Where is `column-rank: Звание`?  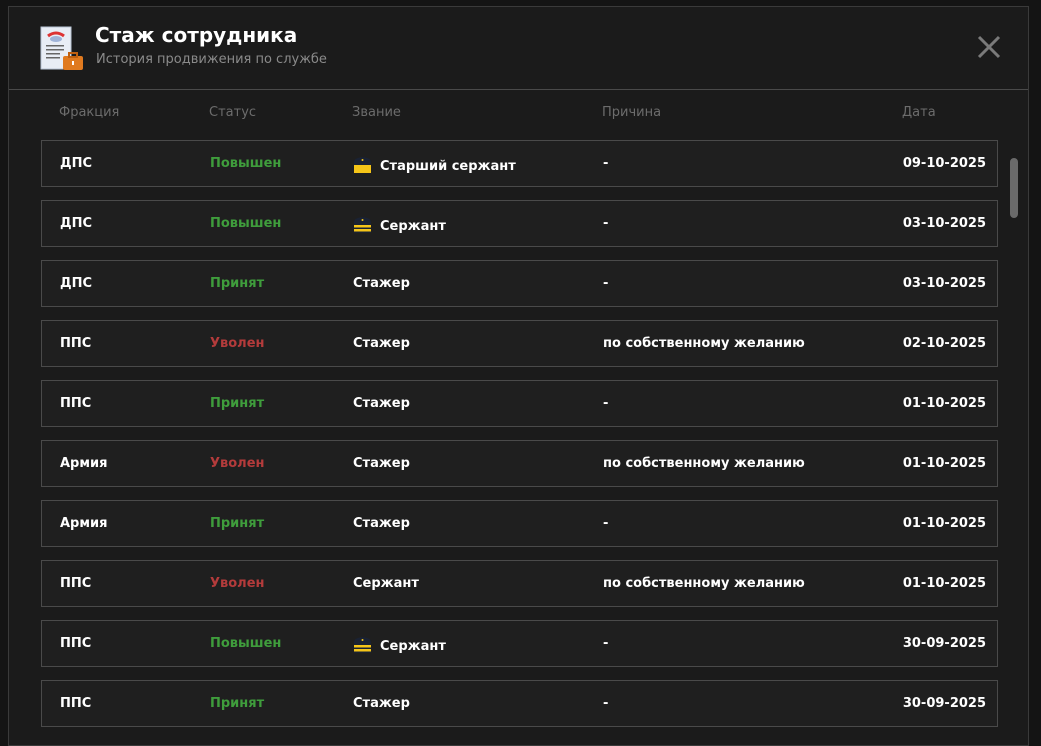 column-rank: Звание is located at coordinates (376, 112).